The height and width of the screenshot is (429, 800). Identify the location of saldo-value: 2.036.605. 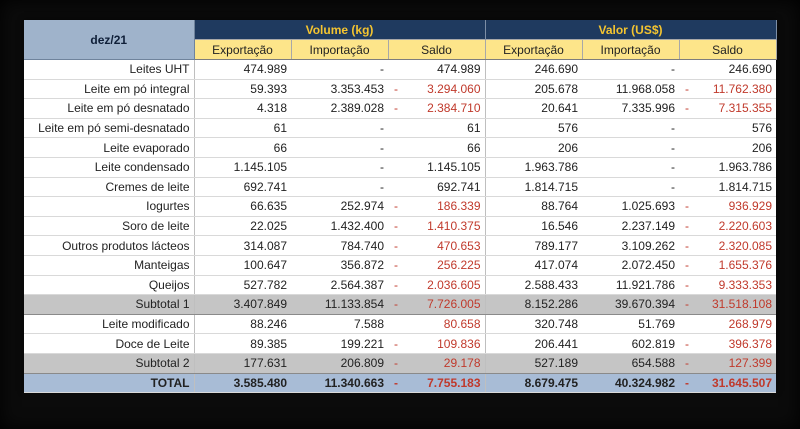
(454, 284).